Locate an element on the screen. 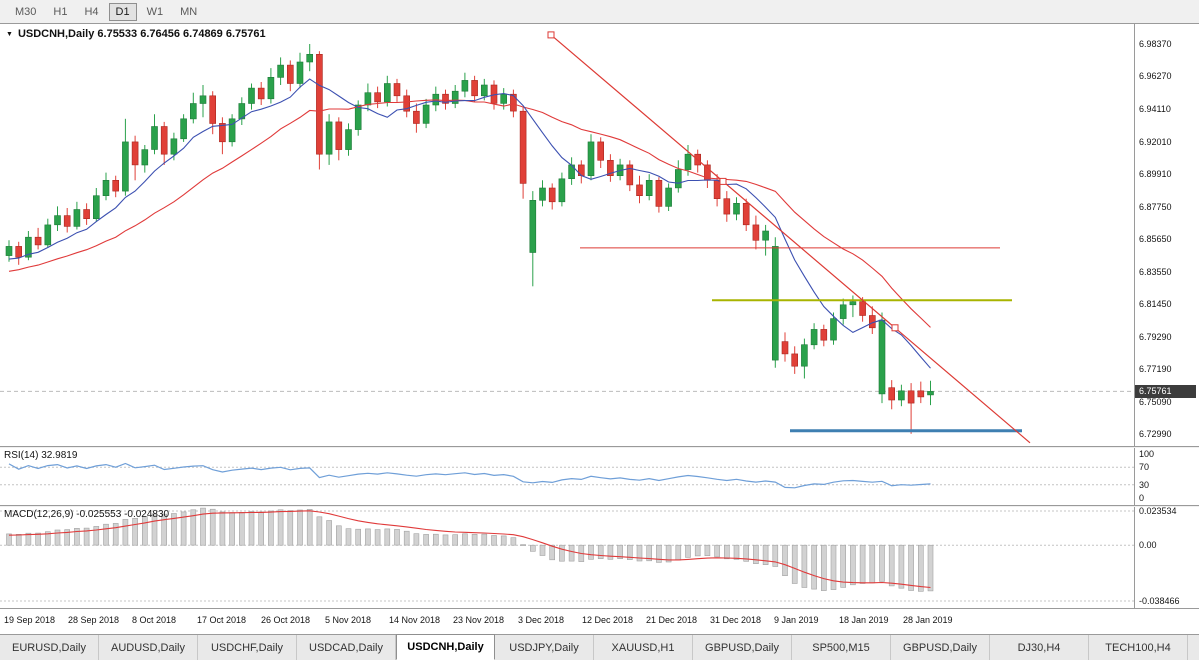  date-axis-label: 5 Nov 2018 is located at coordinates (348, 620).